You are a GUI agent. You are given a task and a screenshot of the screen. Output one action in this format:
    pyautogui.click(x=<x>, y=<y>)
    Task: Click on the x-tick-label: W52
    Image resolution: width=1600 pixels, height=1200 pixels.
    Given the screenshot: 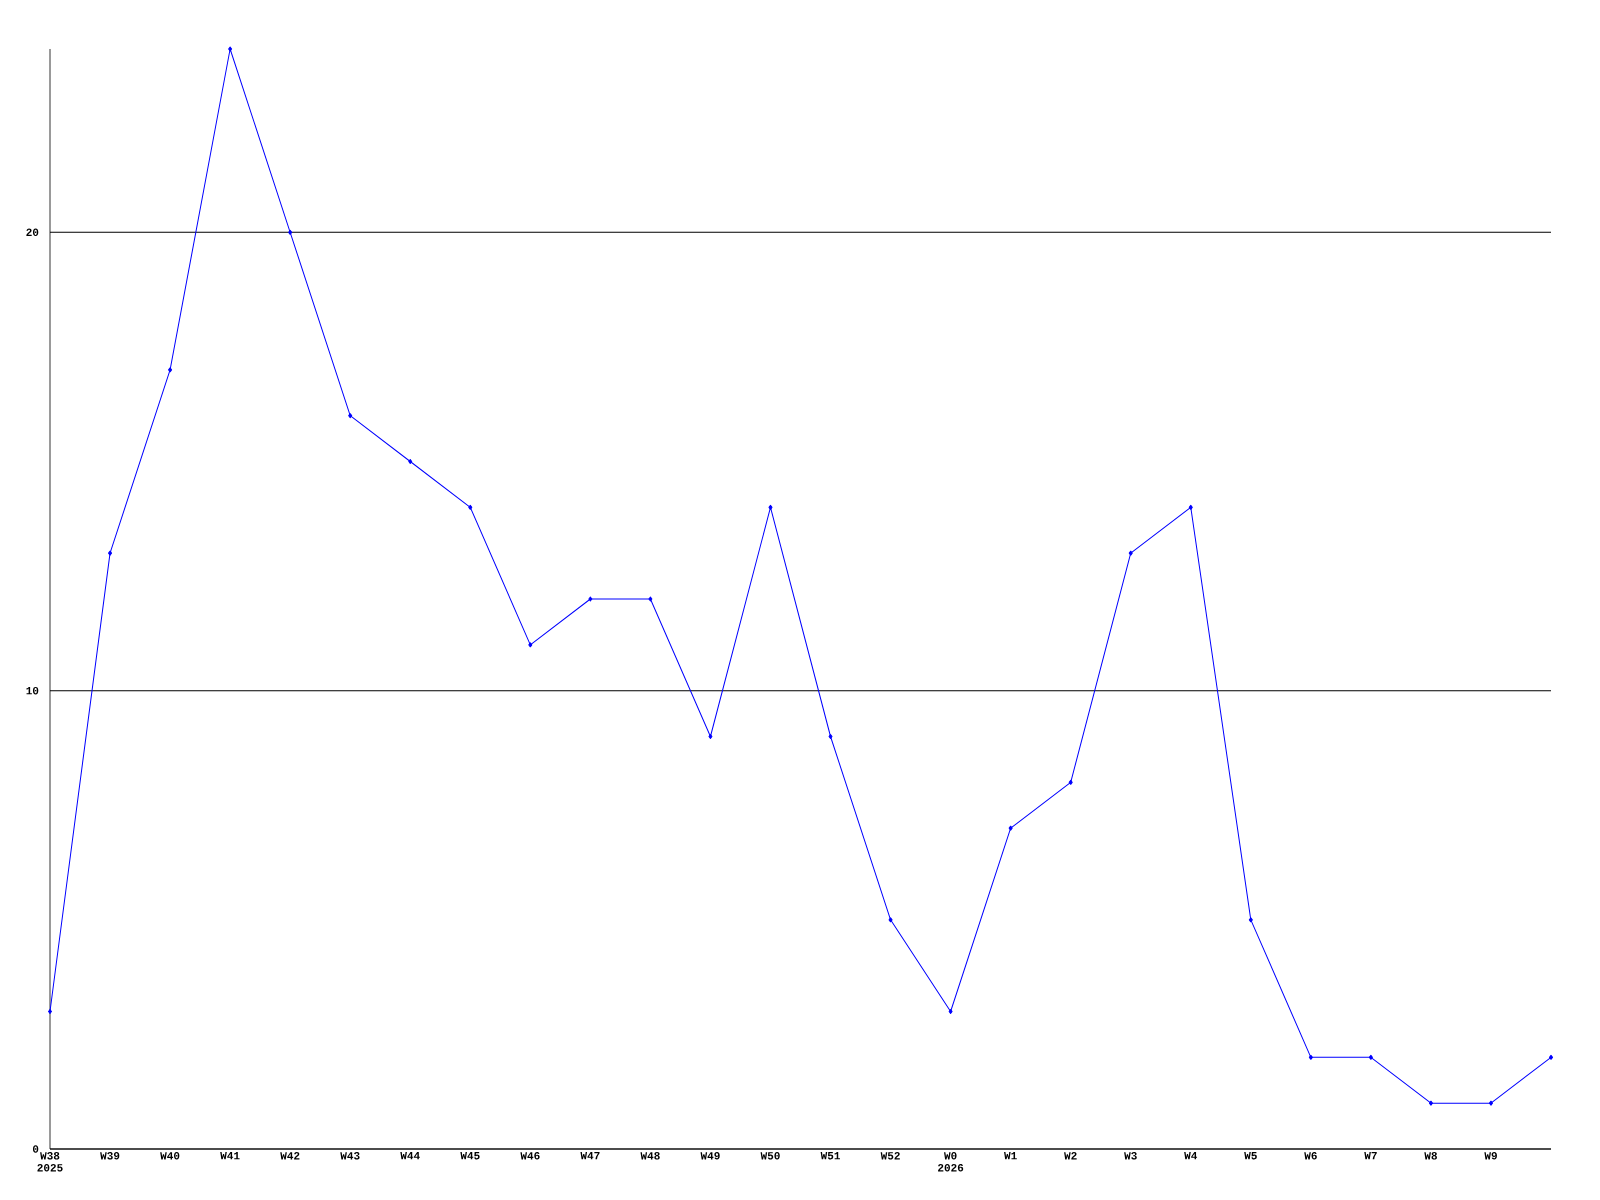 What is the action you would take?
    pyautogui.click(x=890, y=1156)
    